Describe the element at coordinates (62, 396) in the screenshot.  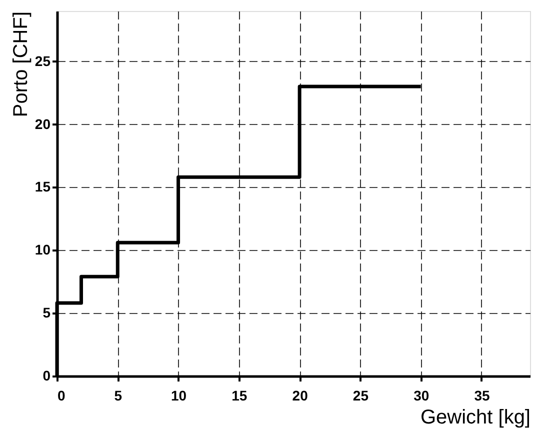
I see `x-tick-label: 0` at that location.